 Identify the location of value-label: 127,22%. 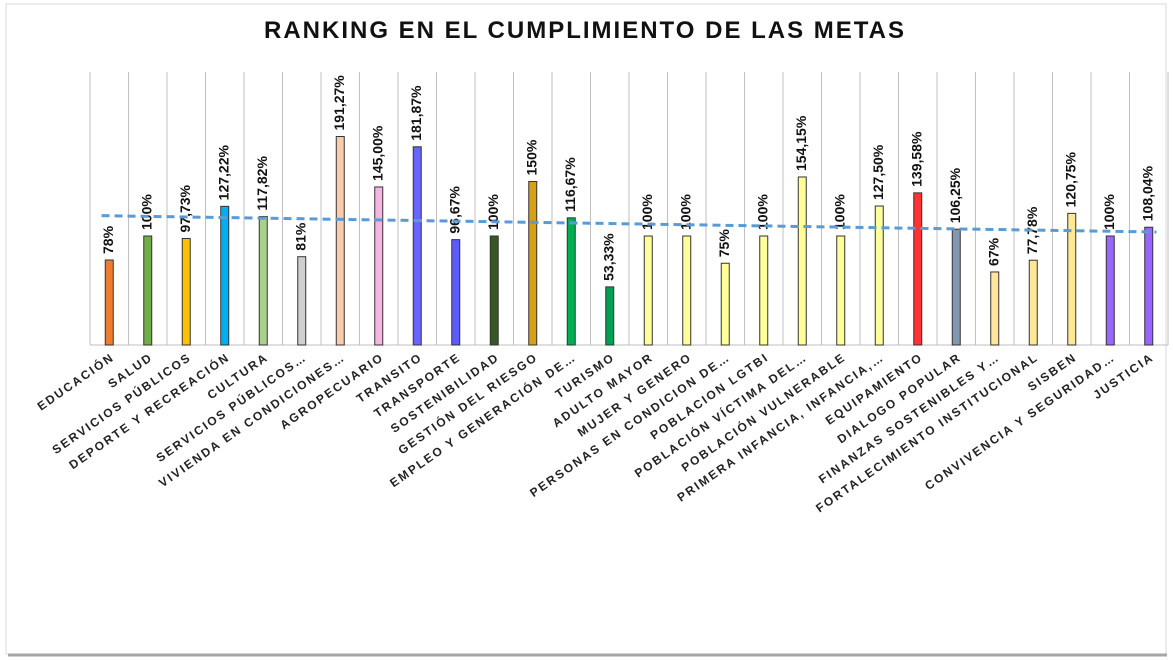
(223, 173).